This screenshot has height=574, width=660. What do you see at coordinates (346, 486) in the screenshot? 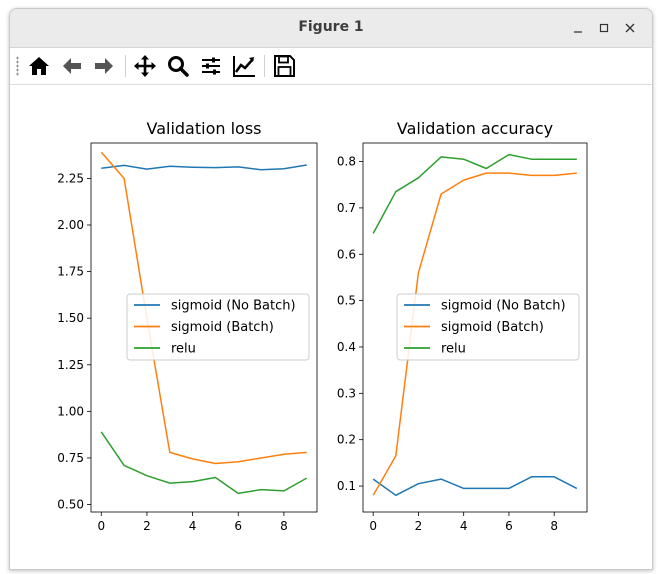
I see `y-tick-label: 0.1` at bounding box center [346, 486].